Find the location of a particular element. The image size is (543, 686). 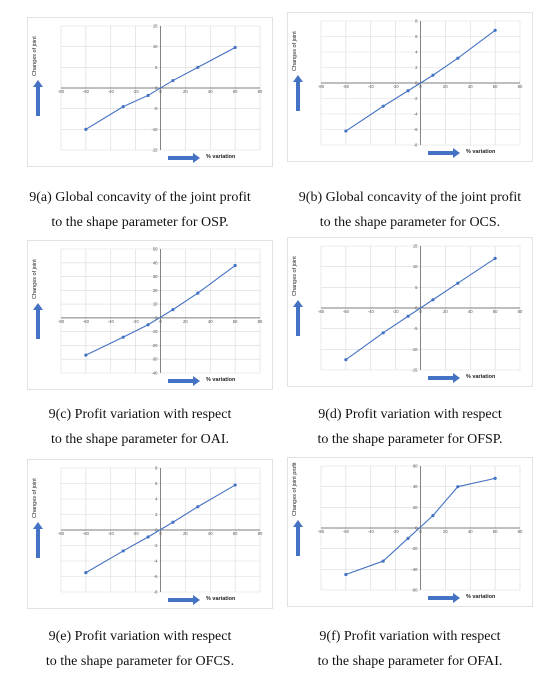

y-tick-label: 10 is located at coordinates (155, 304).